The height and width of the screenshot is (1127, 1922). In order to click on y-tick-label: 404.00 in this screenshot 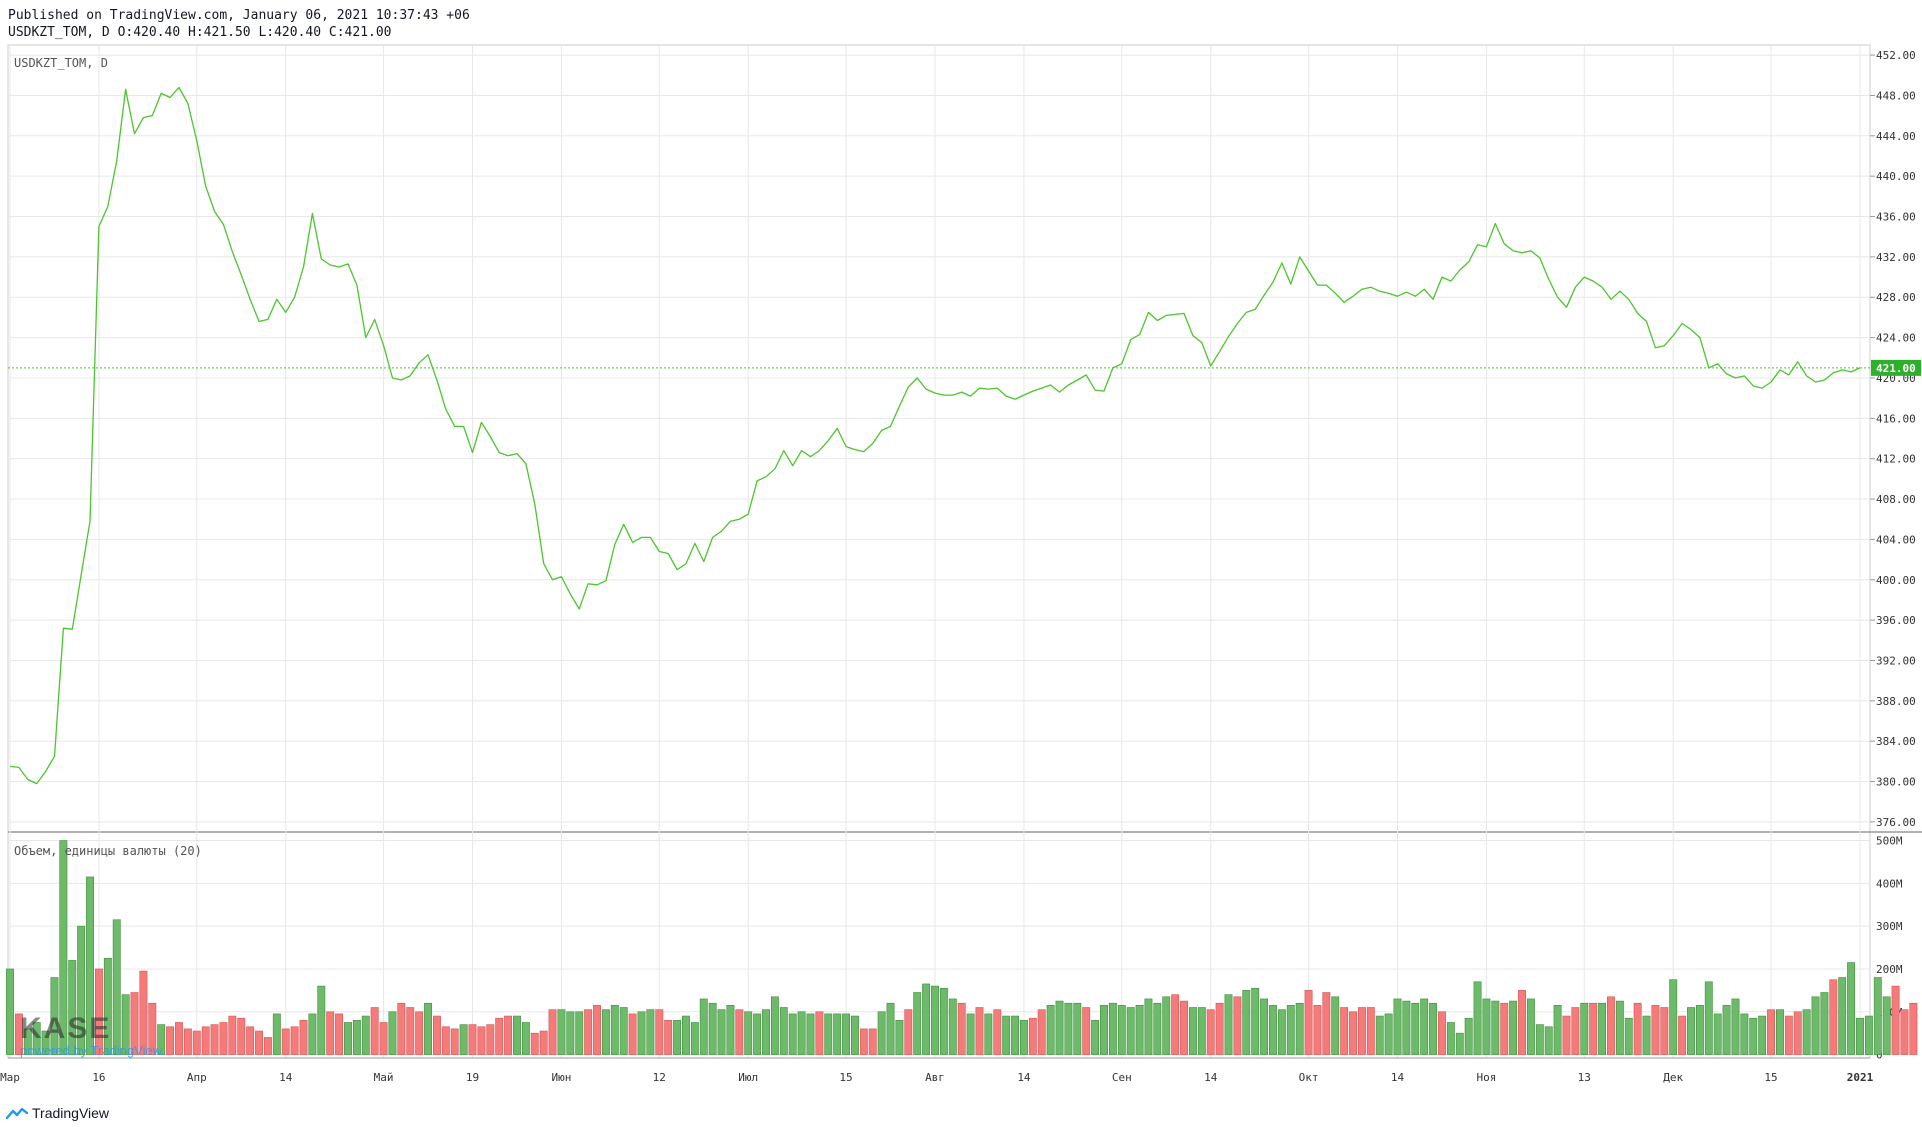, I will do `click(1896, 539)`.